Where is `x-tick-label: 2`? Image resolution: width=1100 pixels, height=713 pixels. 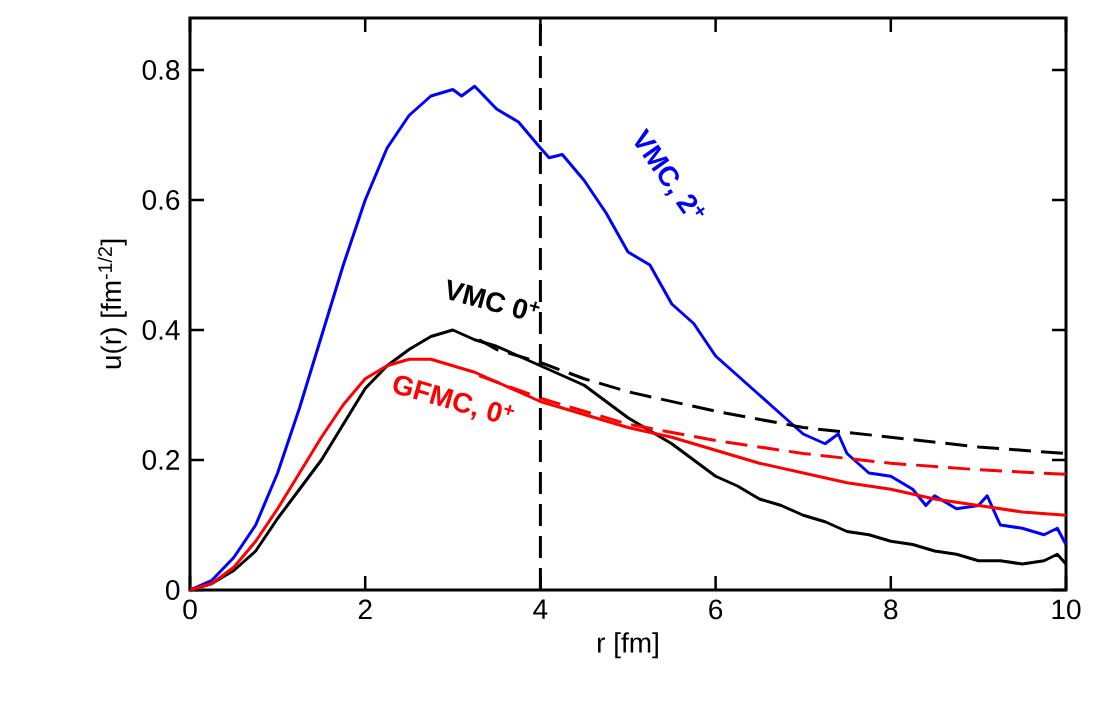
x-tick-label: 2 is located at coordinates (365, 609).